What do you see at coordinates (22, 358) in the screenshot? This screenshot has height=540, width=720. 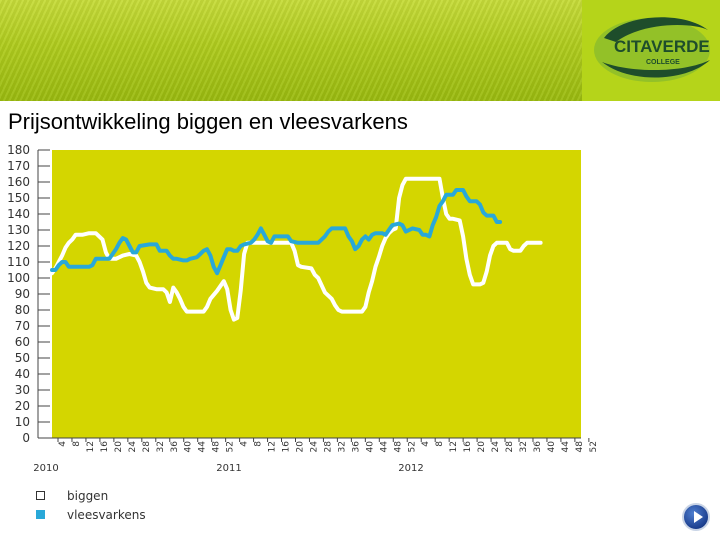 I see `y-tick-label: 50` at bounding box center [22, 358].